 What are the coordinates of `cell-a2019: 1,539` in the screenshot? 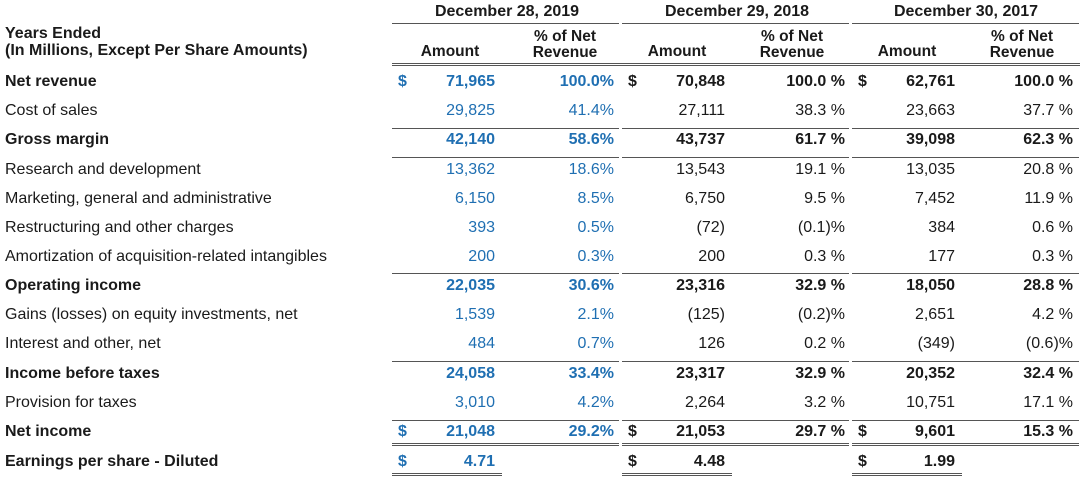 It's located at (474, 314).